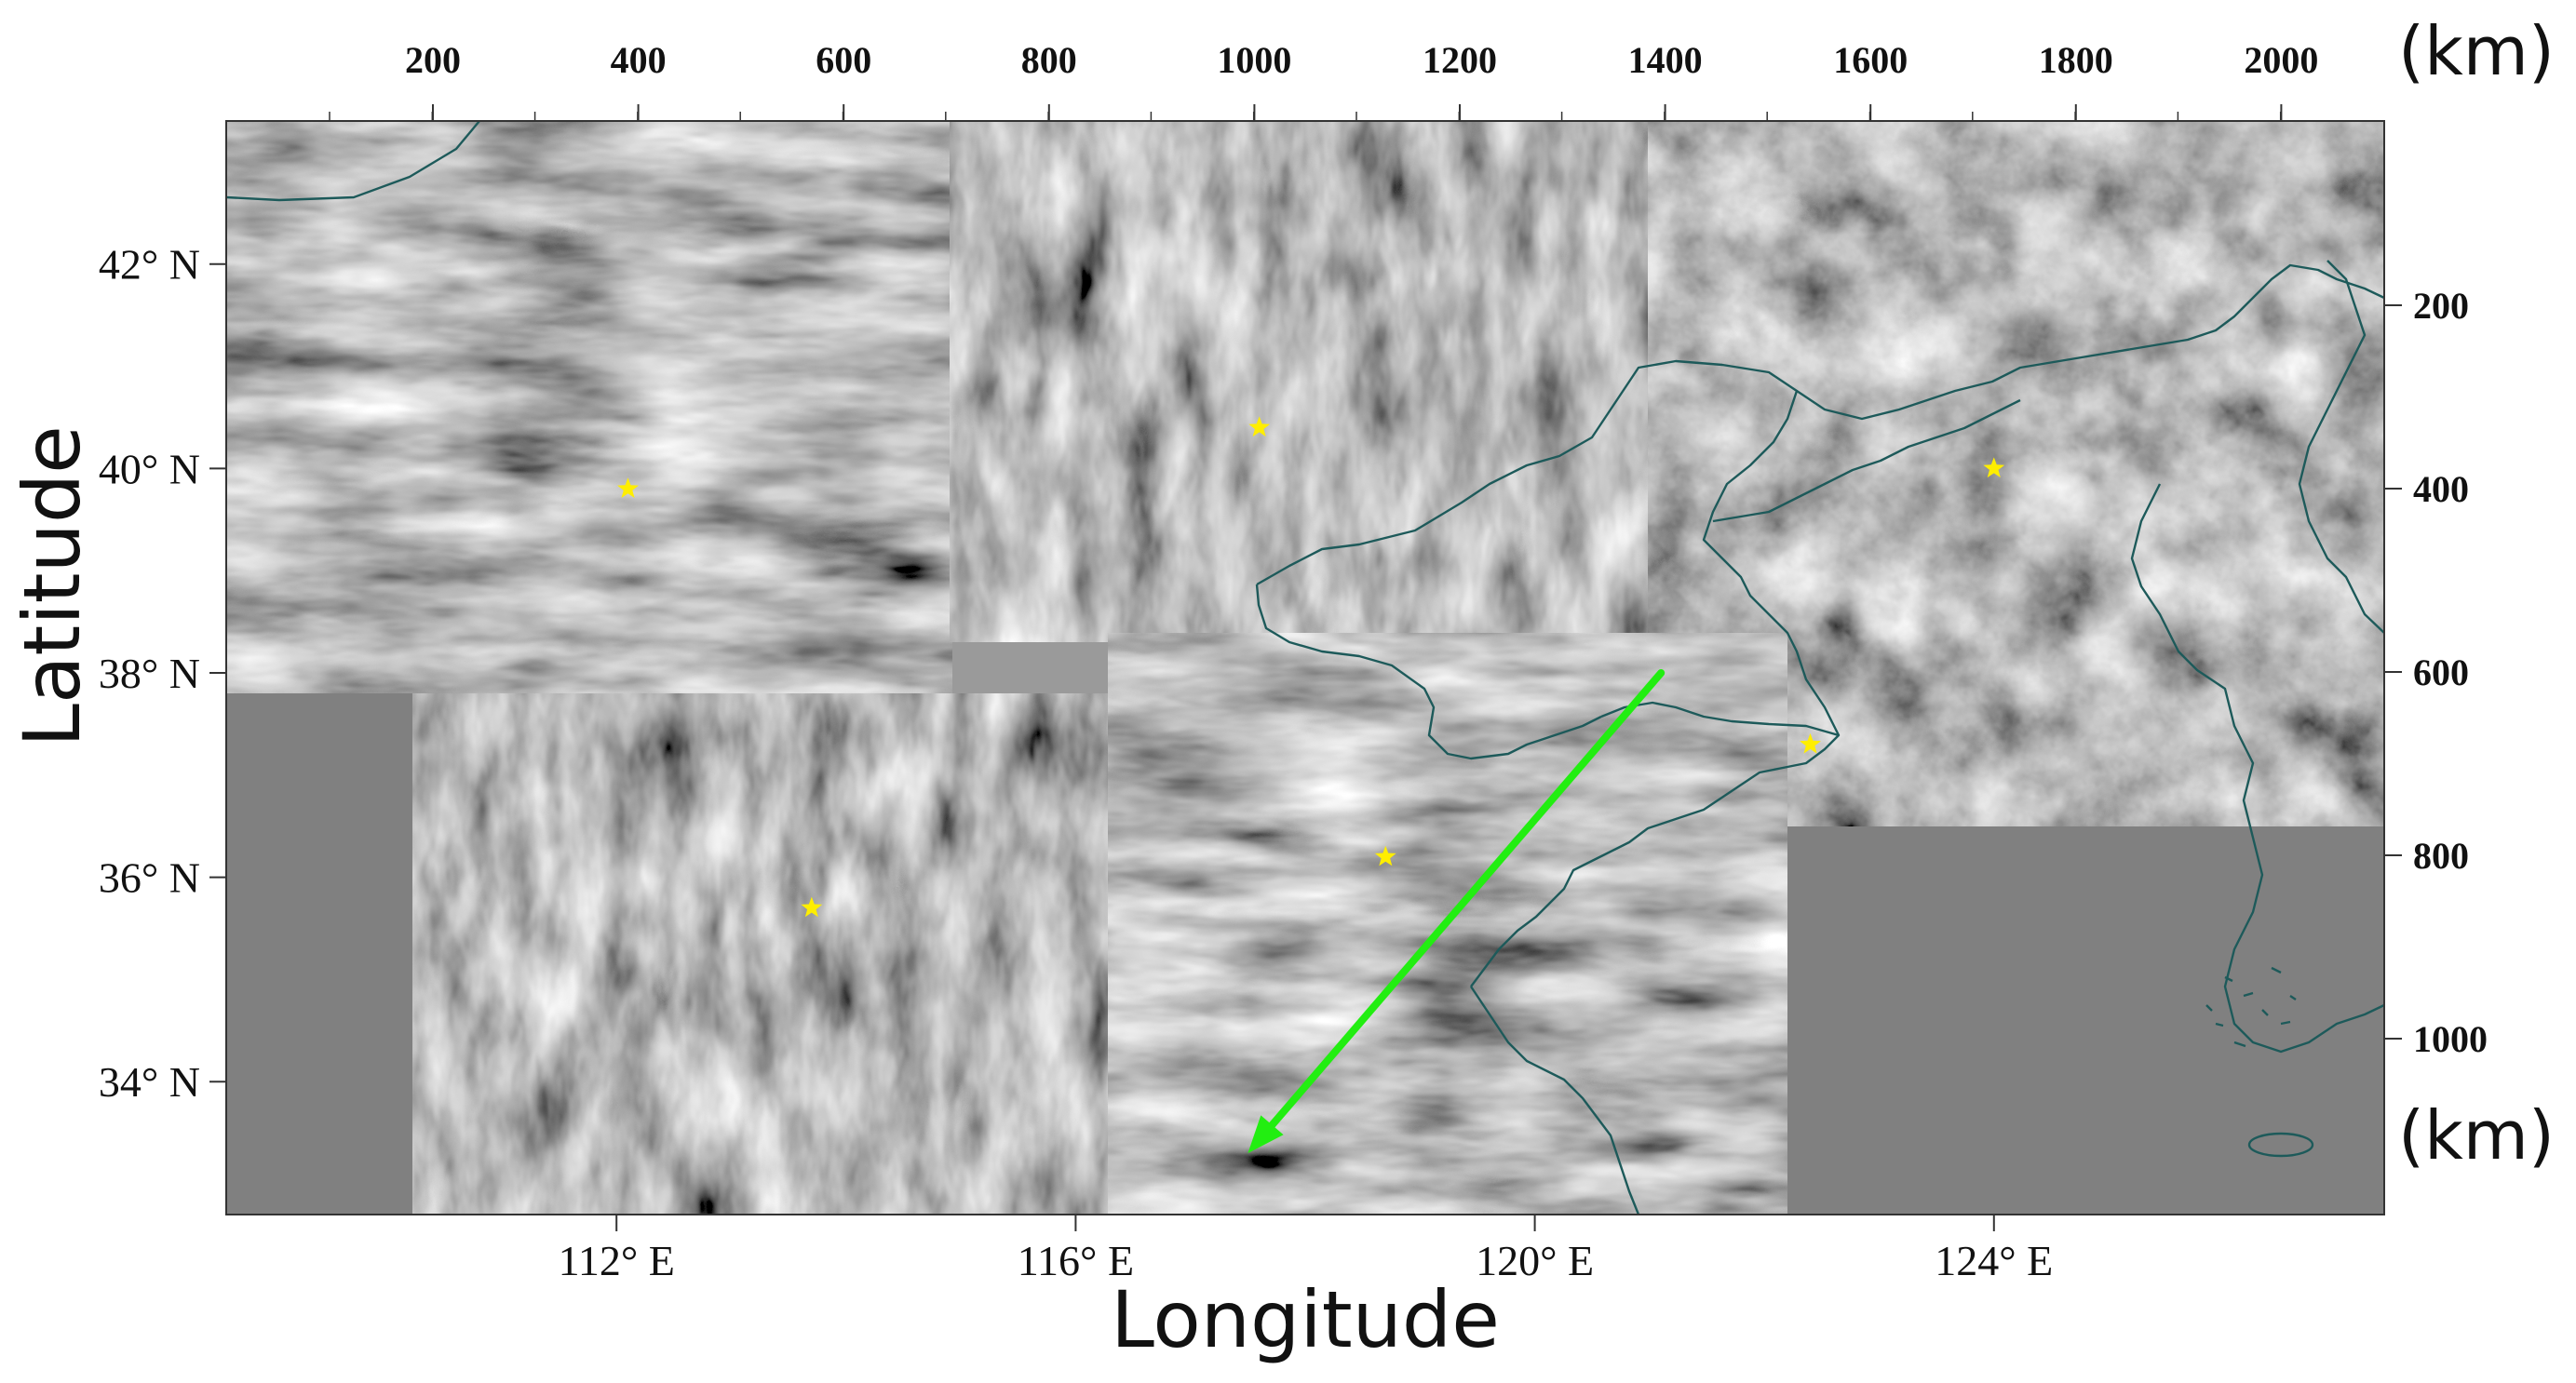  I want to click on top-km-tick-label: 600, so click(843, 60).